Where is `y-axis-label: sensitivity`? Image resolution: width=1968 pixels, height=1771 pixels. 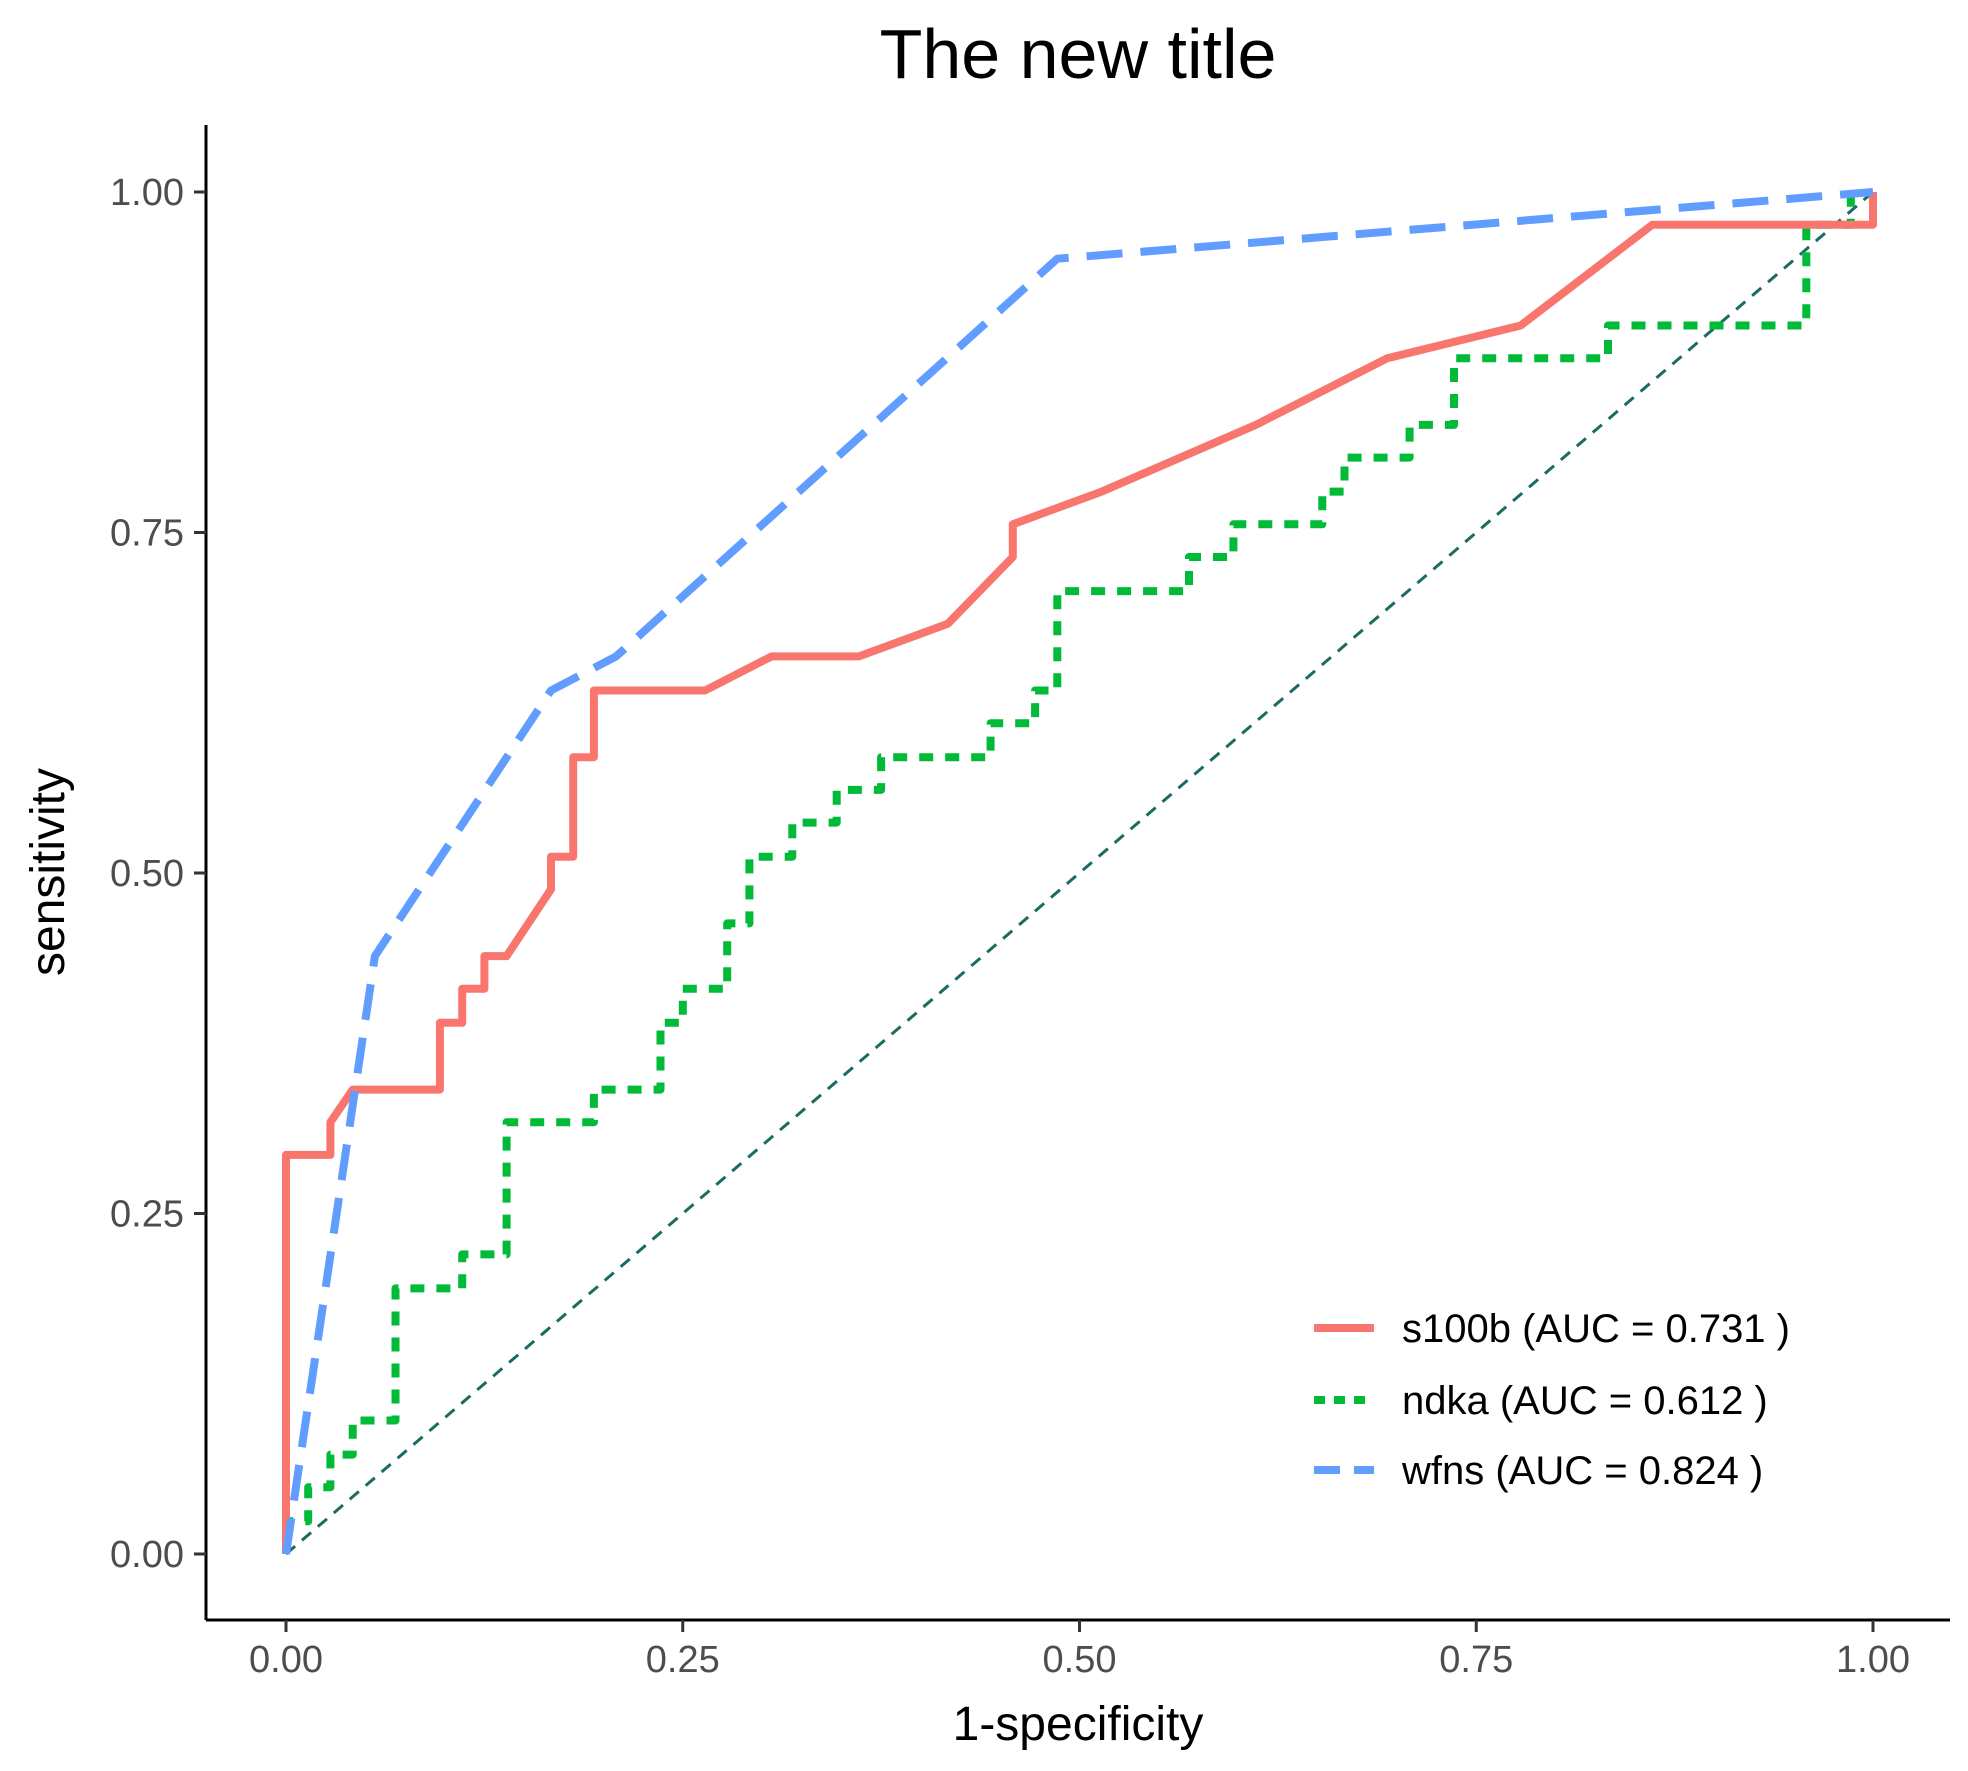 y-axis-label: sensitivity is located at coordinates (48, 872).